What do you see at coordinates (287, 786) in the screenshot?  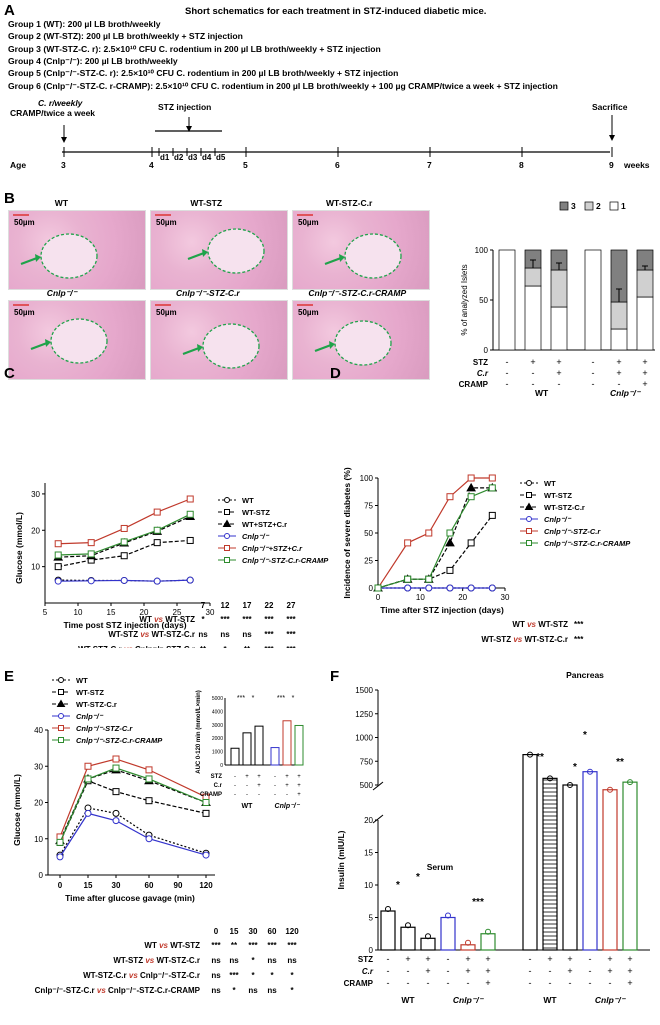 I see `inset-row-sign: +` at bounding box center [287, 786].